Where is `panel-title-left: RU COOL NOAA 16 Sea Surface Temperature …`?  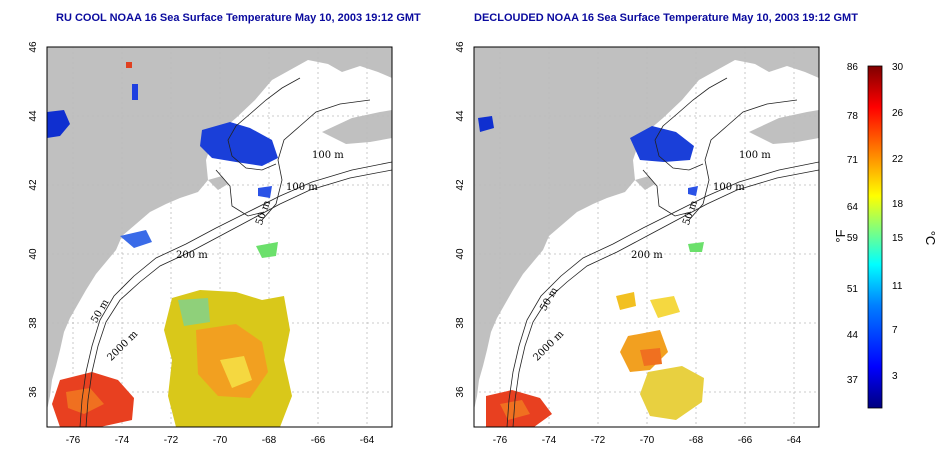
panel-title-left: RU COOL NOAA 16 Sea Surface Temperature … is located at coordinates (238, 18).